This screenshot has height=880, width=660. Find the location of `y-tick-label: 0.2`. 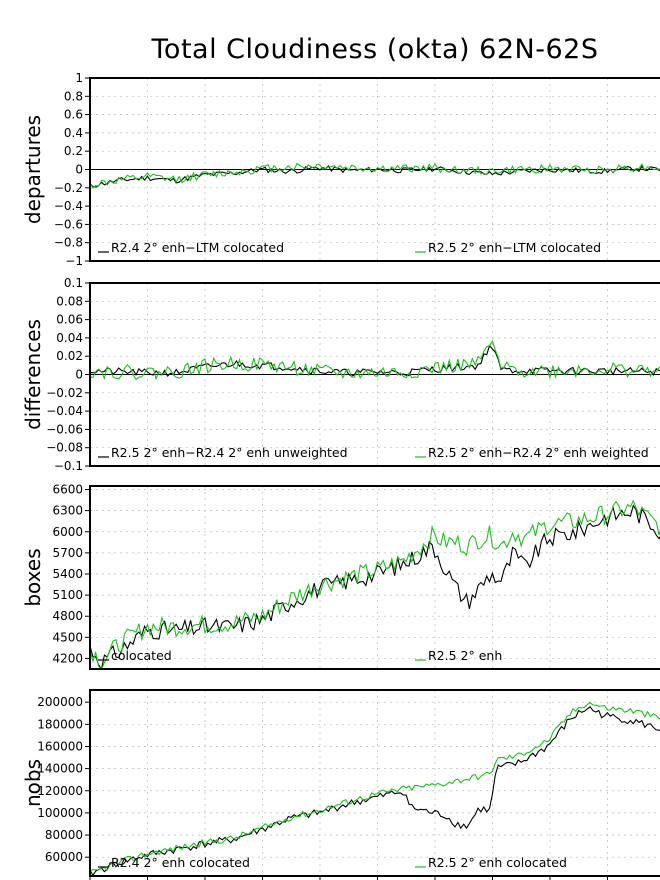

y-tick-label: 0.2 is located at coordinates (73, 151).